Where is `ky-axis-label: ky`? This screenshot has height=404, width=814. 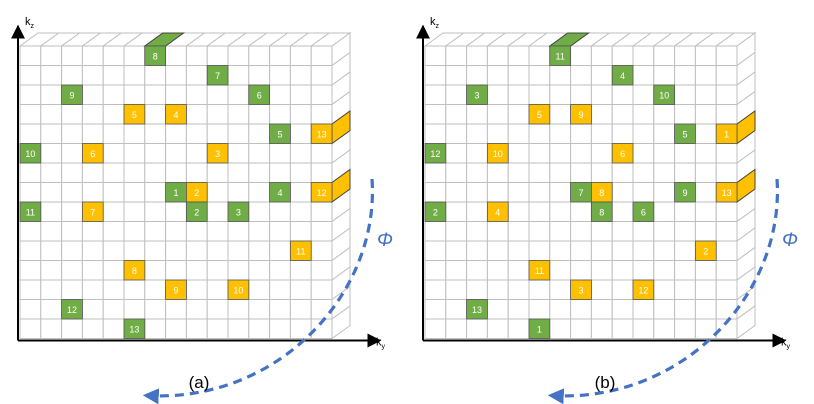
ky-axis-label: ky is located at coordinates (786, 344).